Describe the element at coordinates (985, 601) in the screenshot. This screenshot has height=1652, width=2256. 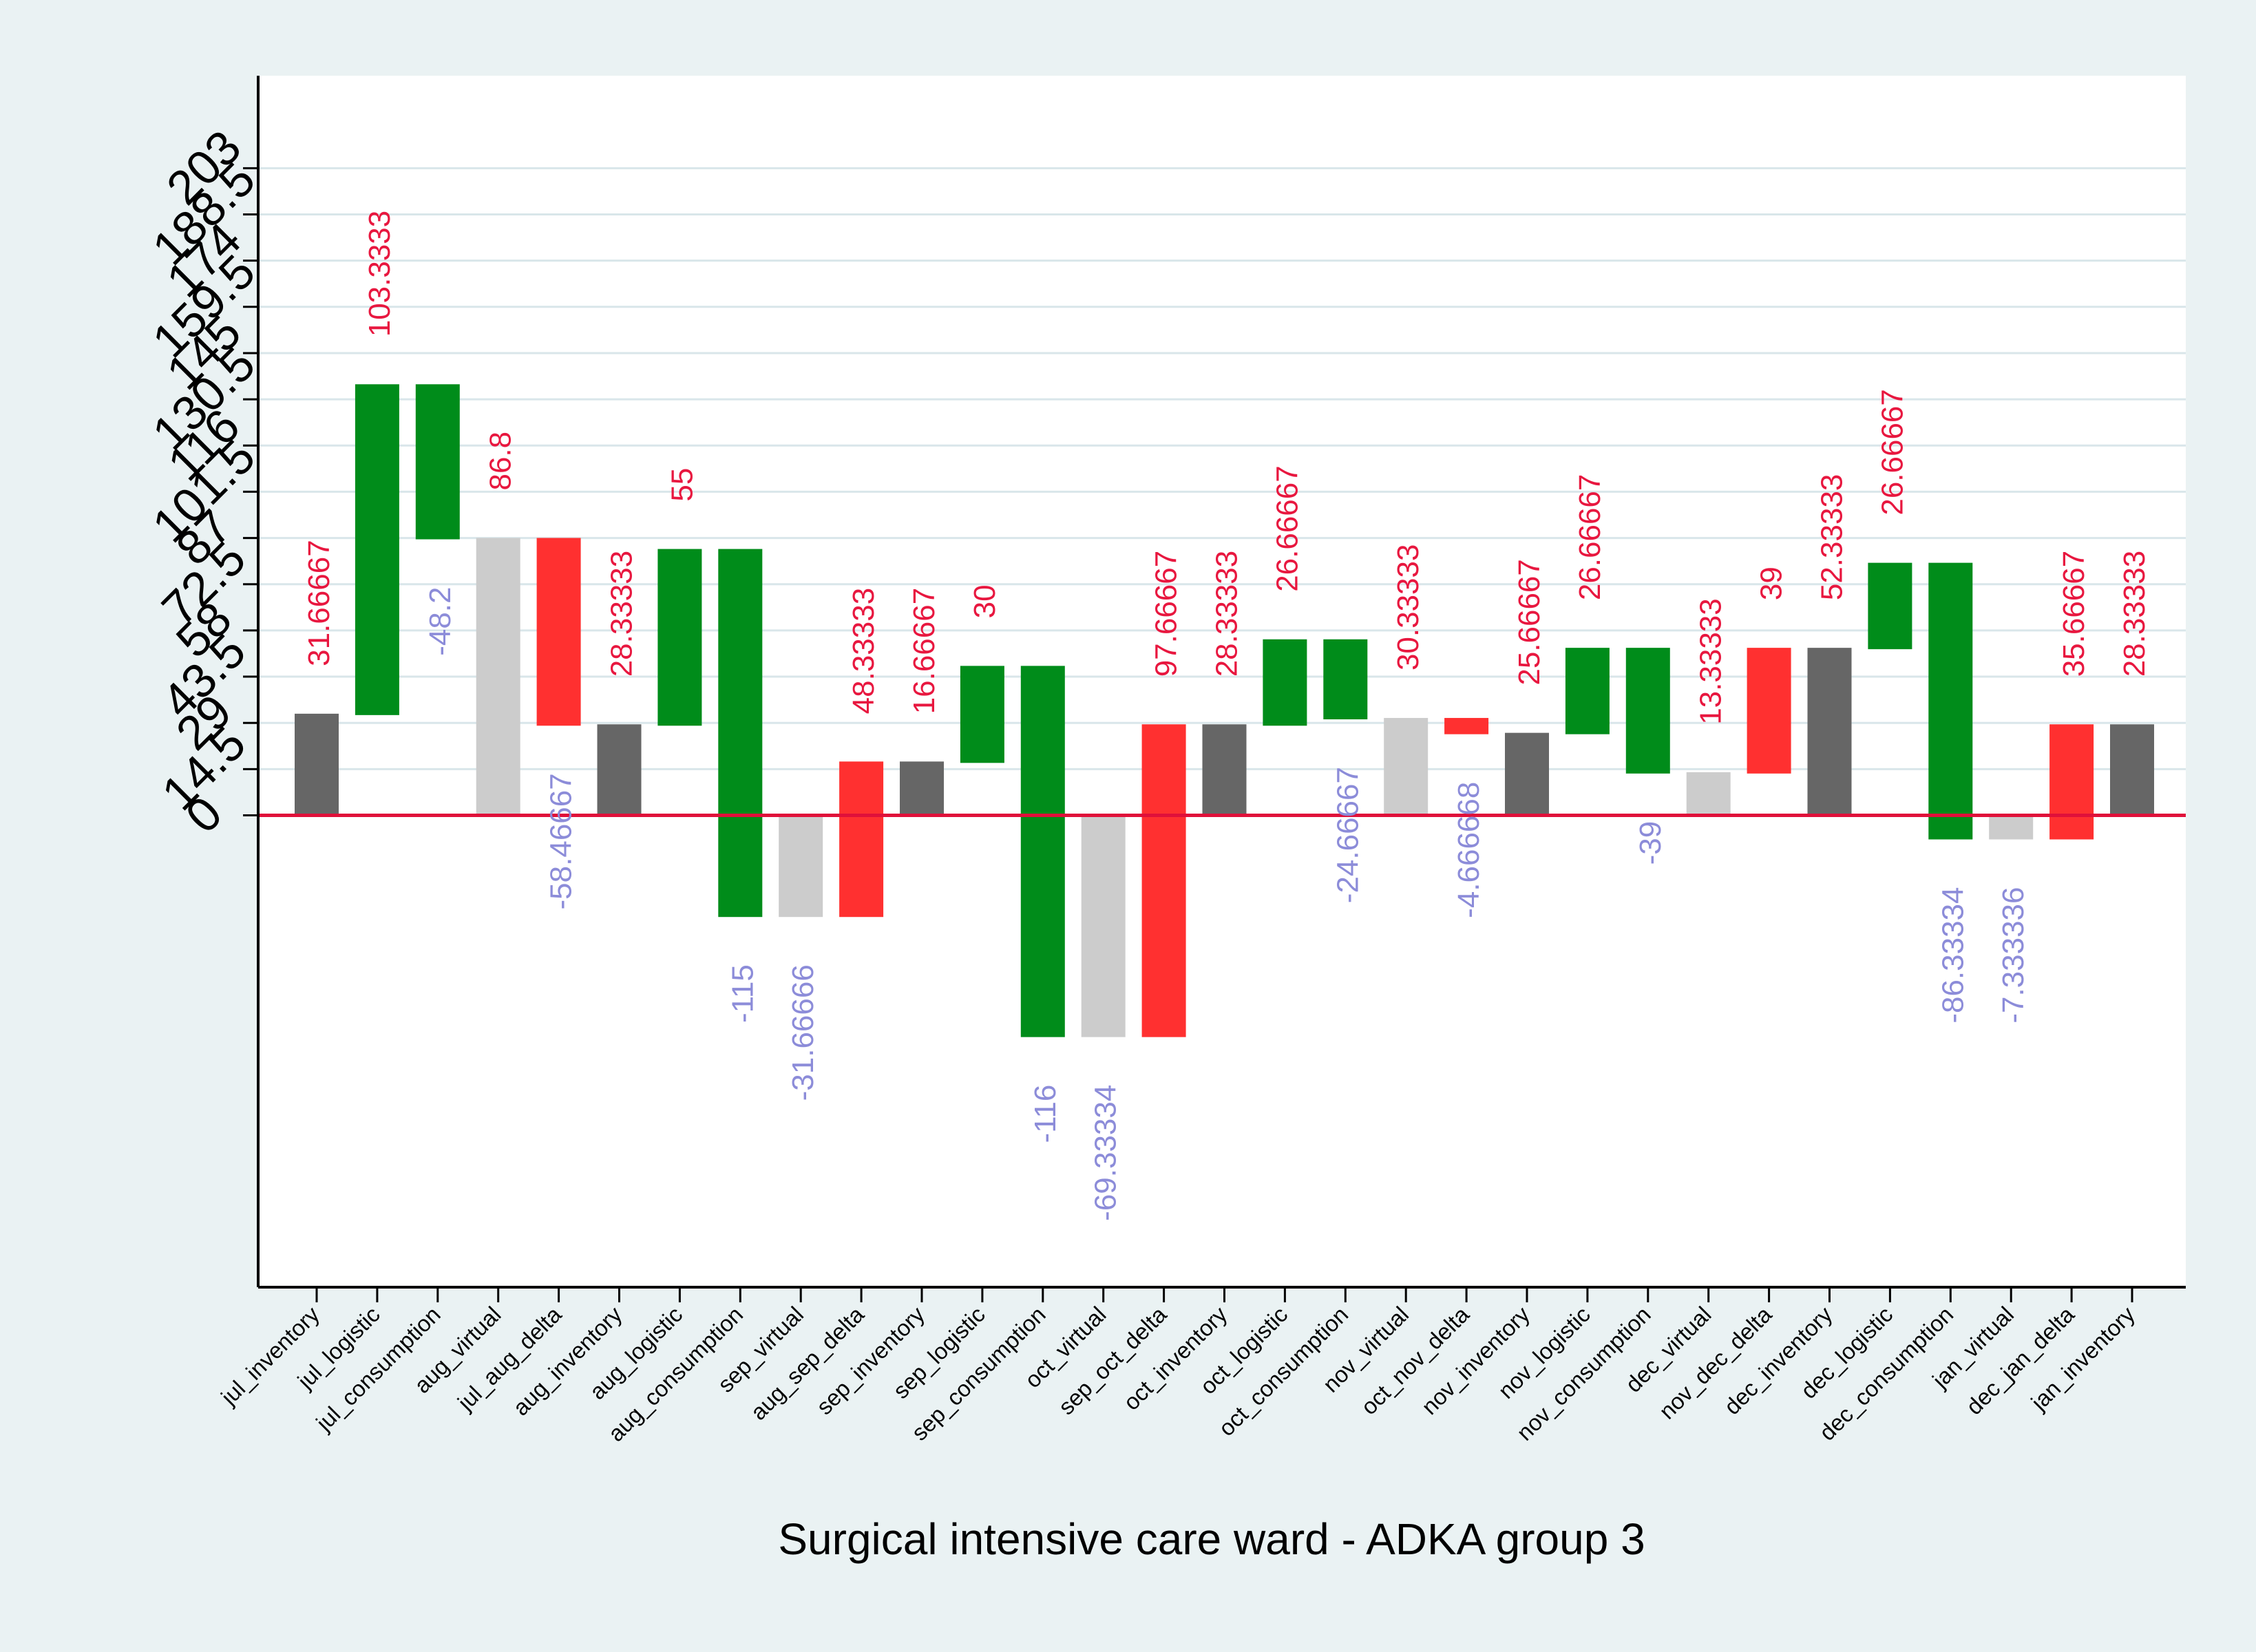
I see `data-label-sep-logistic: 30` at that location.